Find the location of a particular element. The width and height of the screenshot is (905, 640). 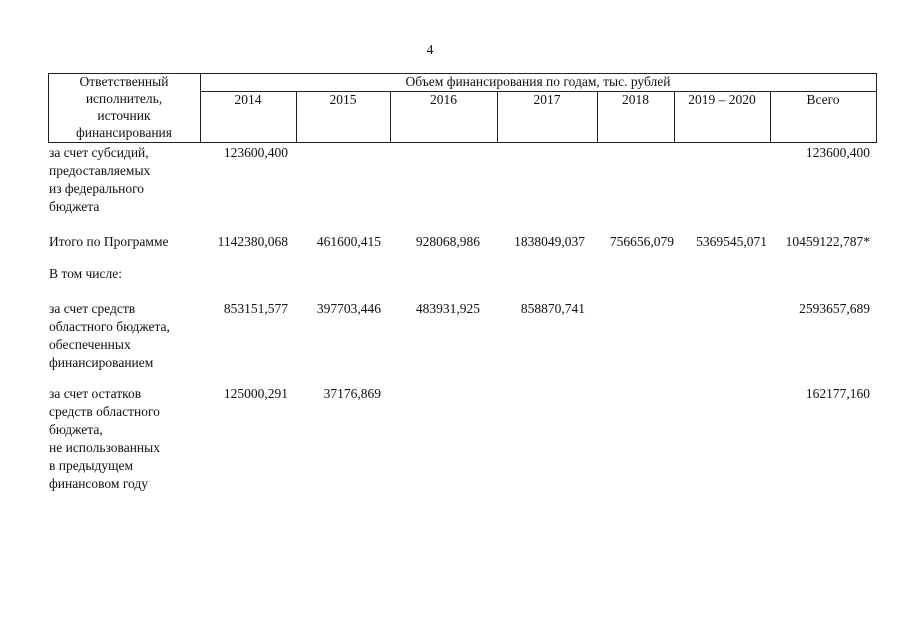

table-cell: 125000,291 is located at coordinates (255, 393).